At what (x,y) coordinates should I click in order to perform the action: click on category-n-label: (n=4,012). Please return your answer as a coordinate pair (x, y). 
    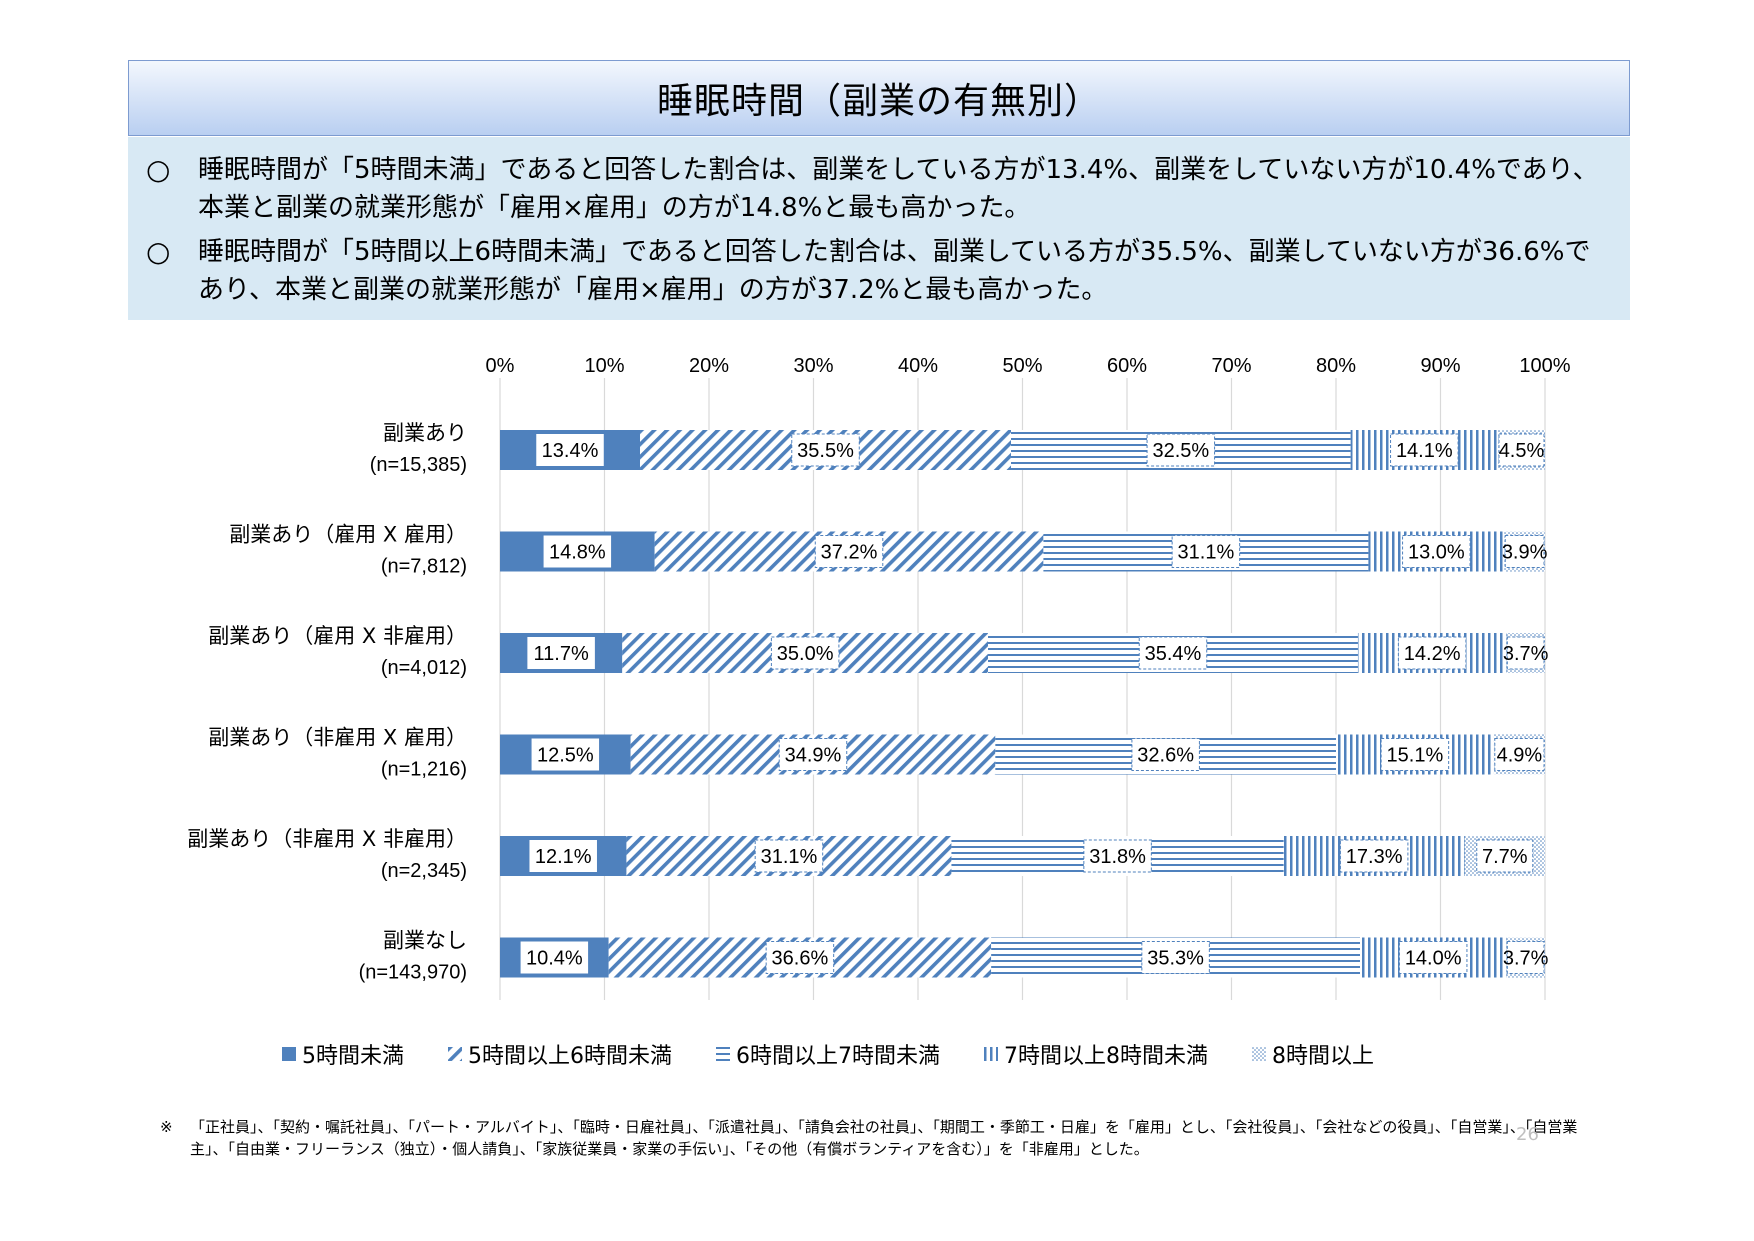
    Looking at the image, I should click on (424, 668).